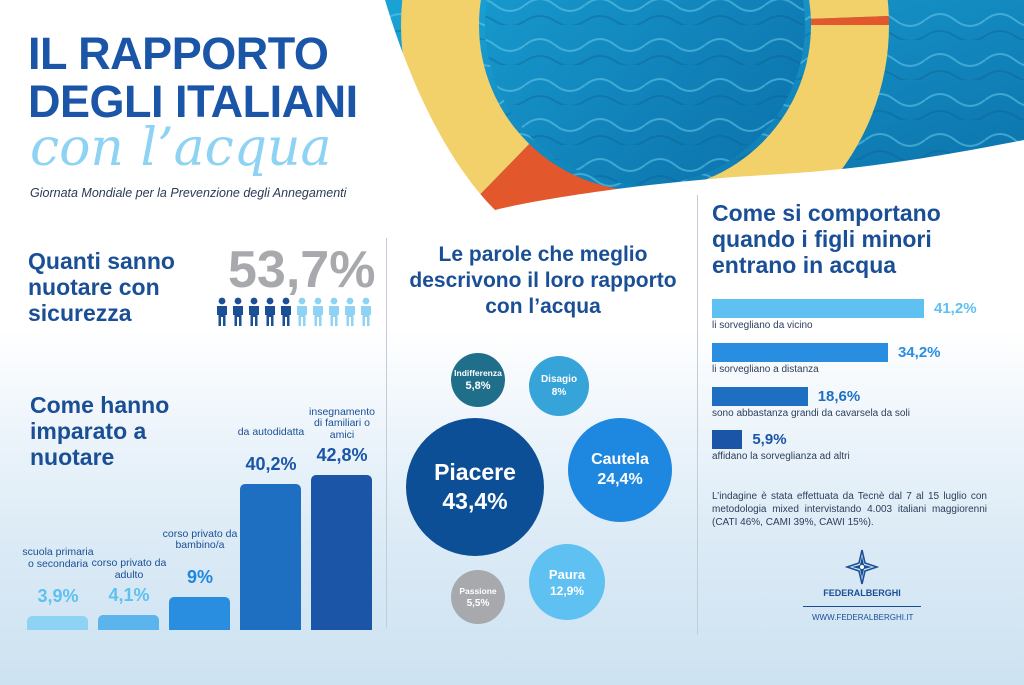  What do you see at coordinates (567, 590) in the screenshot?
I see `word-bubble-value: 12,9%` at bounding box center [567, 590].